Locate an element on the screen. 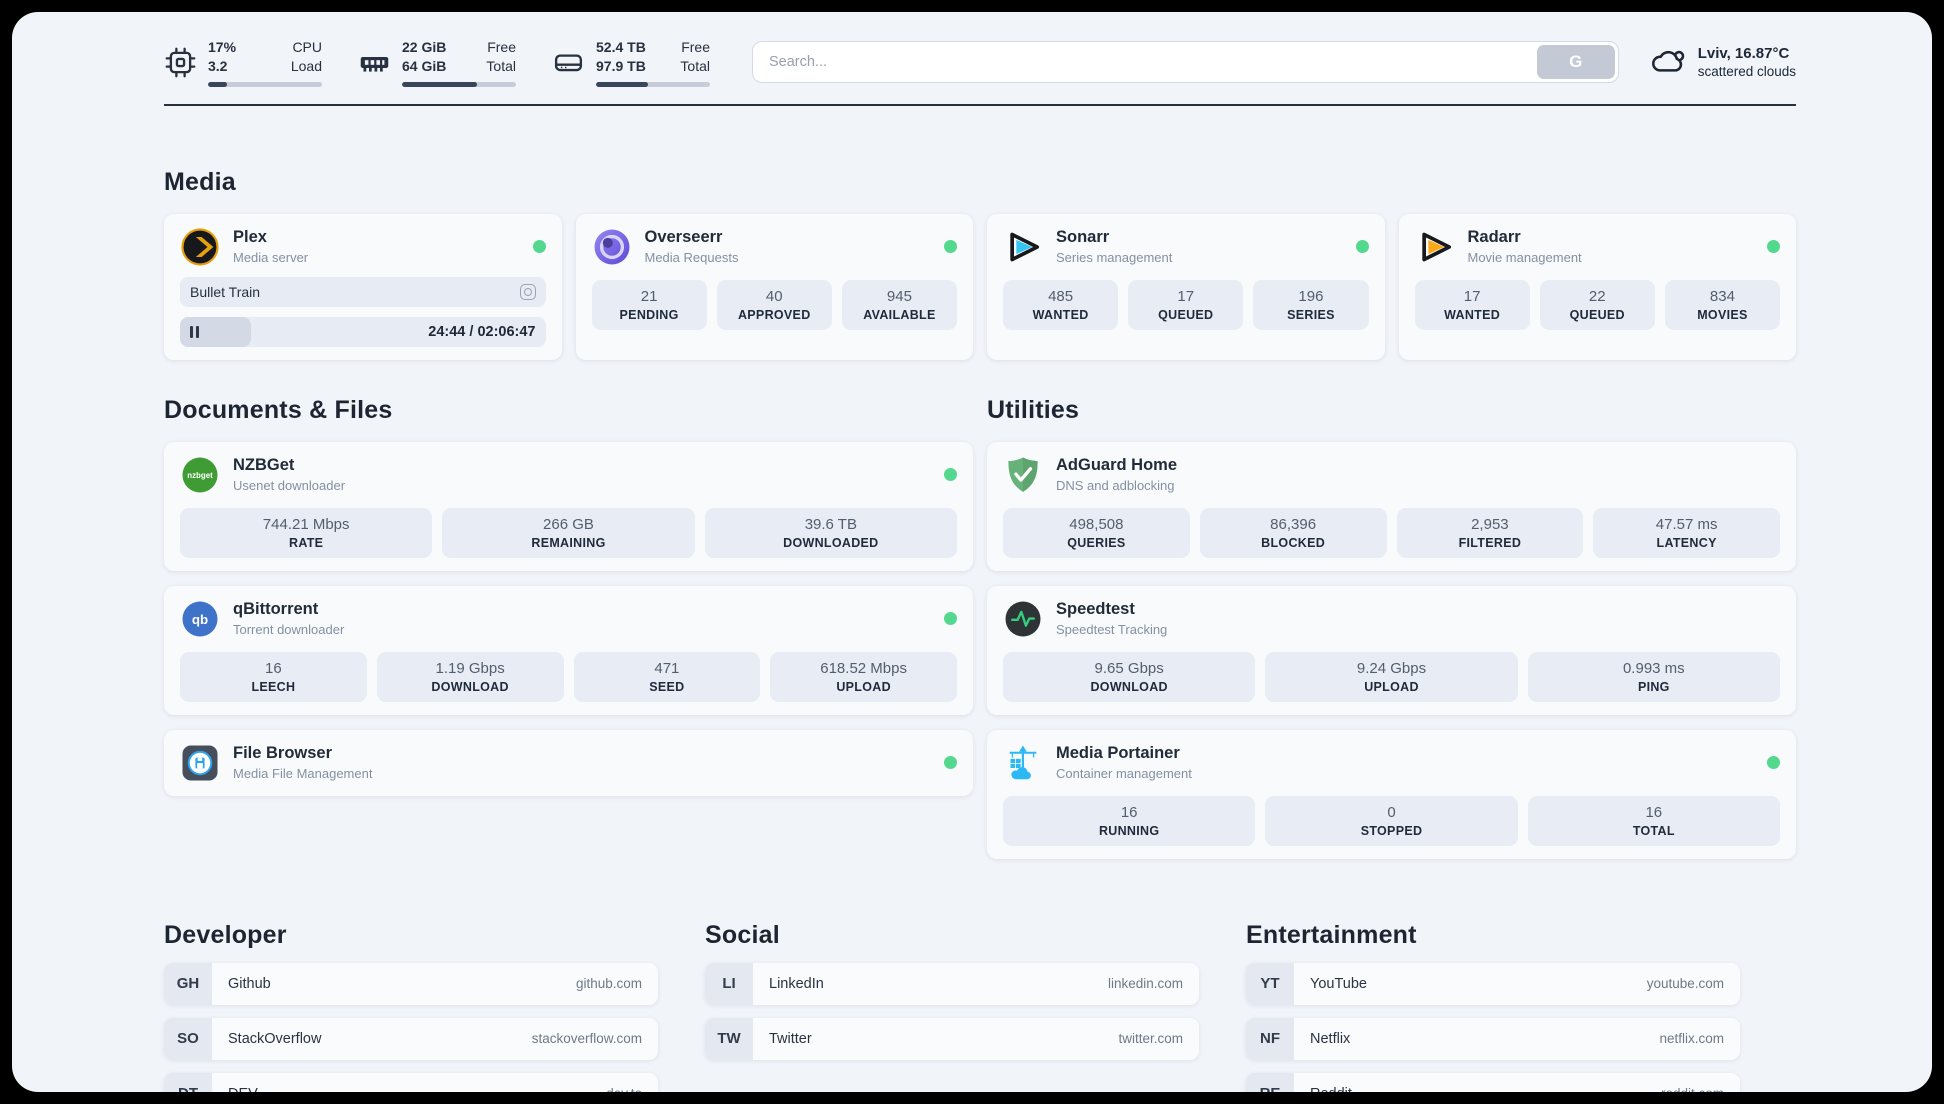  filebrowser-icon is located at coordinates (200, 763).